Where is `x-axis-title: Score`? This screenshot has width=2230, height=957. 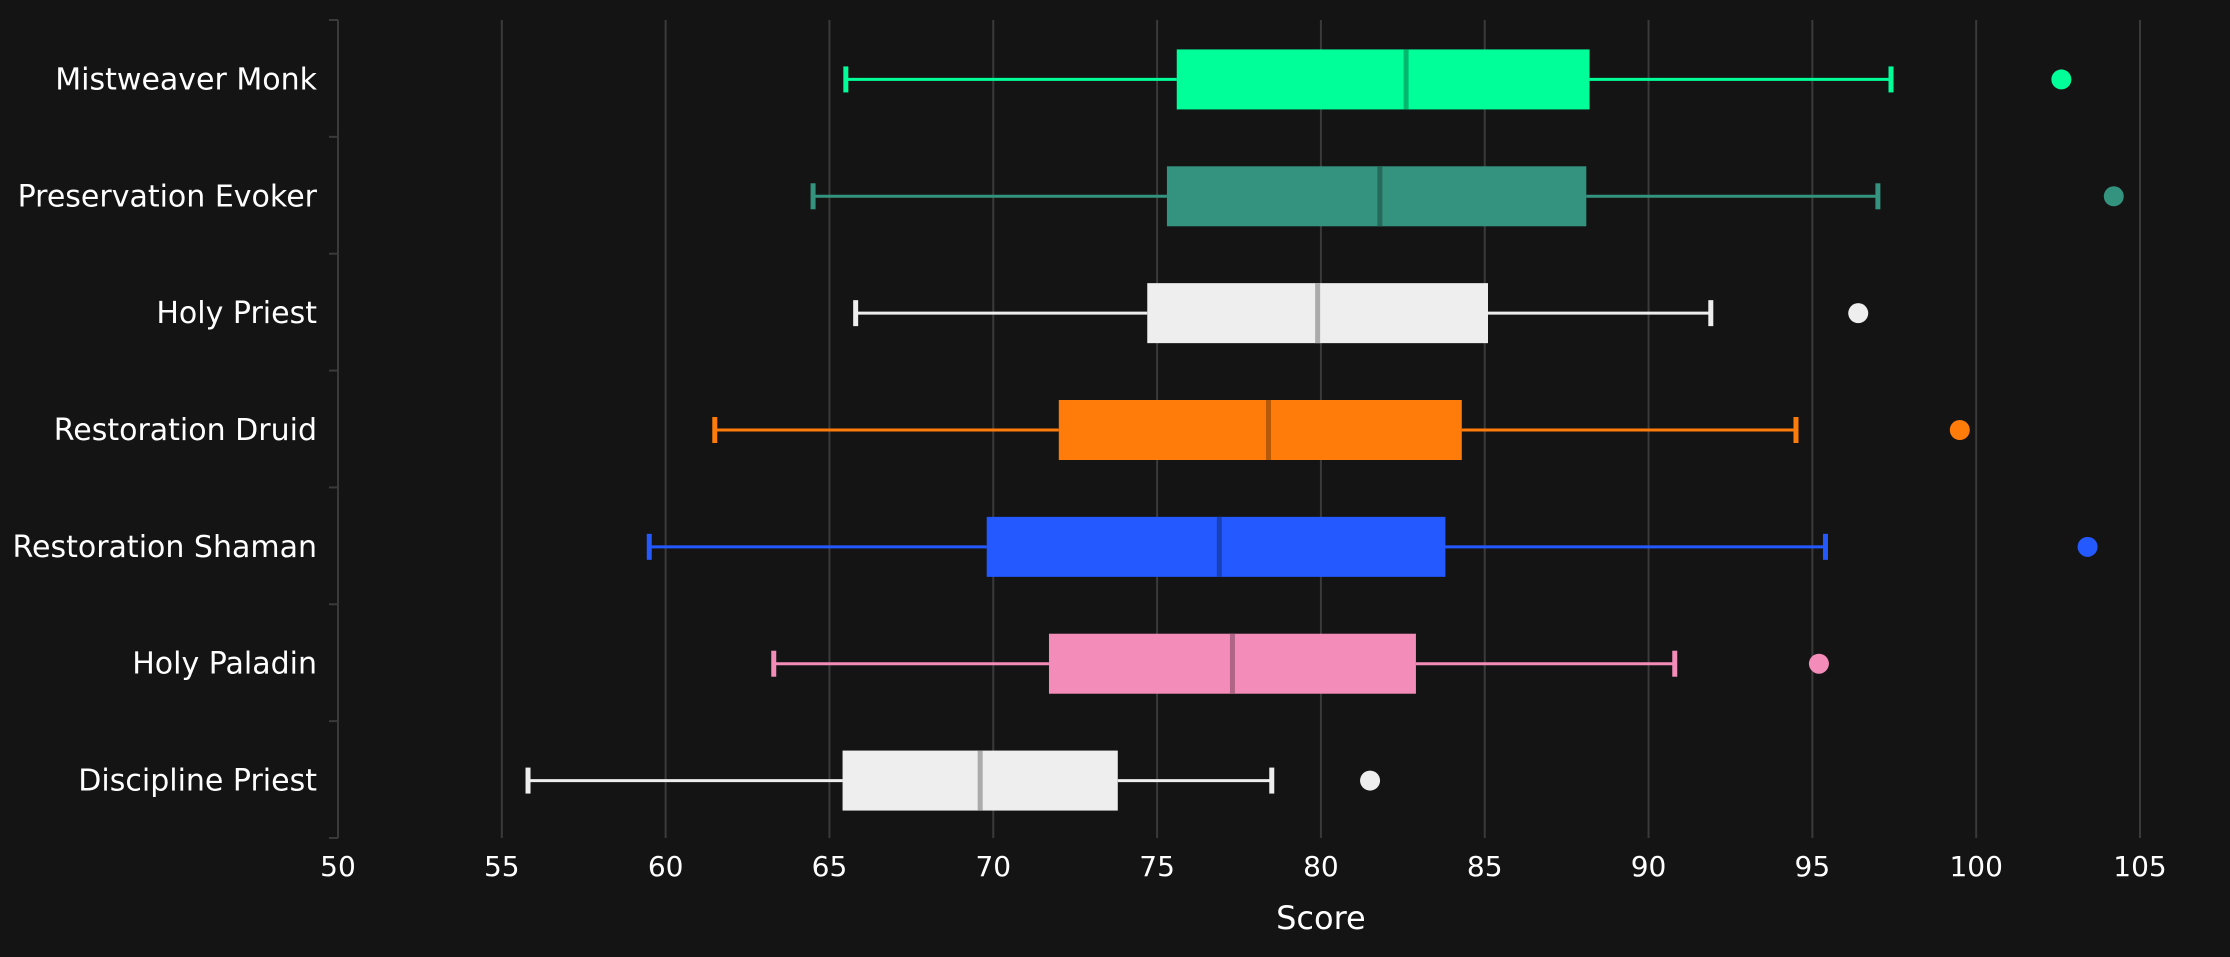 x-axis-title: Score is located at coordinates (1321, 918).